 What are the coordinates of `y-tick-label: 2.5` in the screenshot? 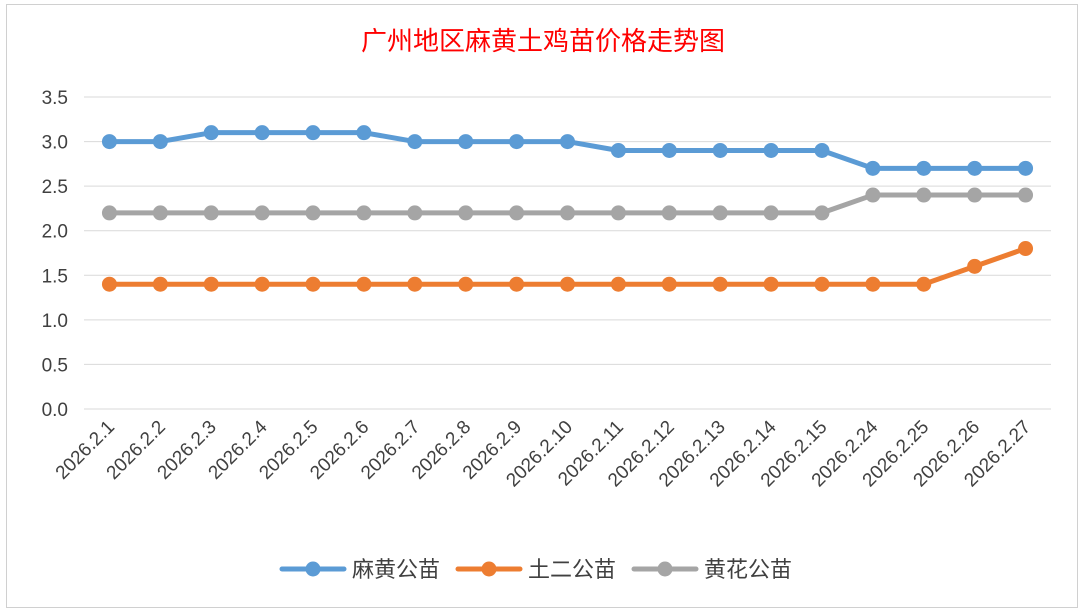 It's located at (55, 187).